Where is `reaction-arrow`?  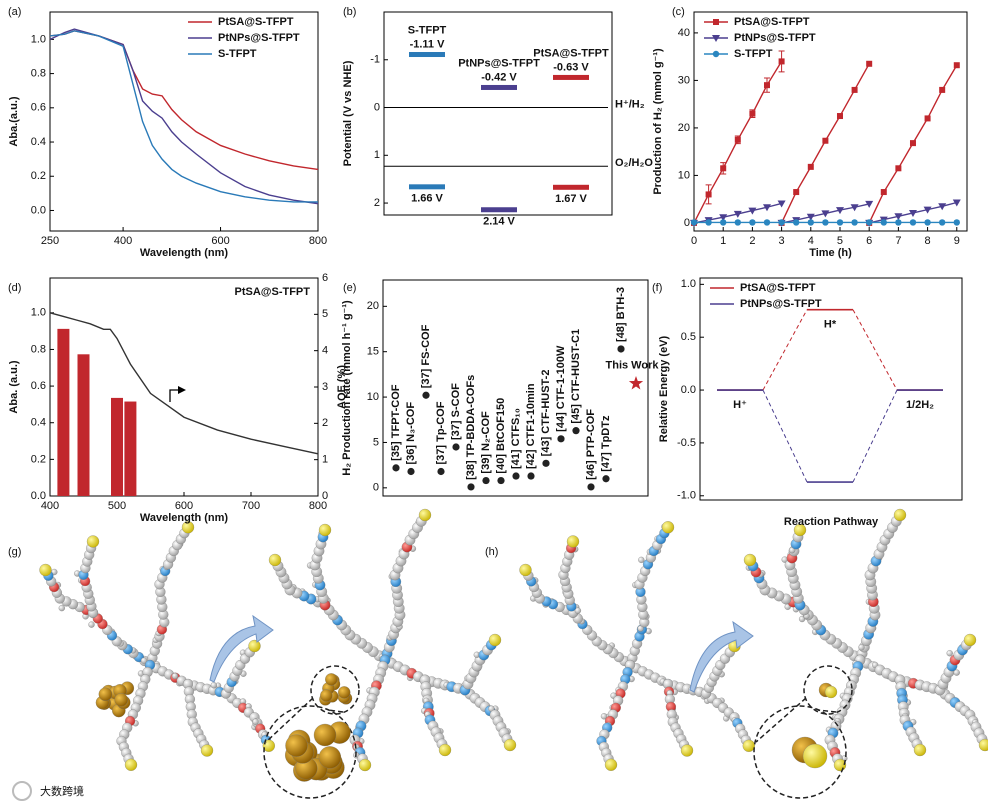 reaction-arrow is located at coordinates (241, 648).